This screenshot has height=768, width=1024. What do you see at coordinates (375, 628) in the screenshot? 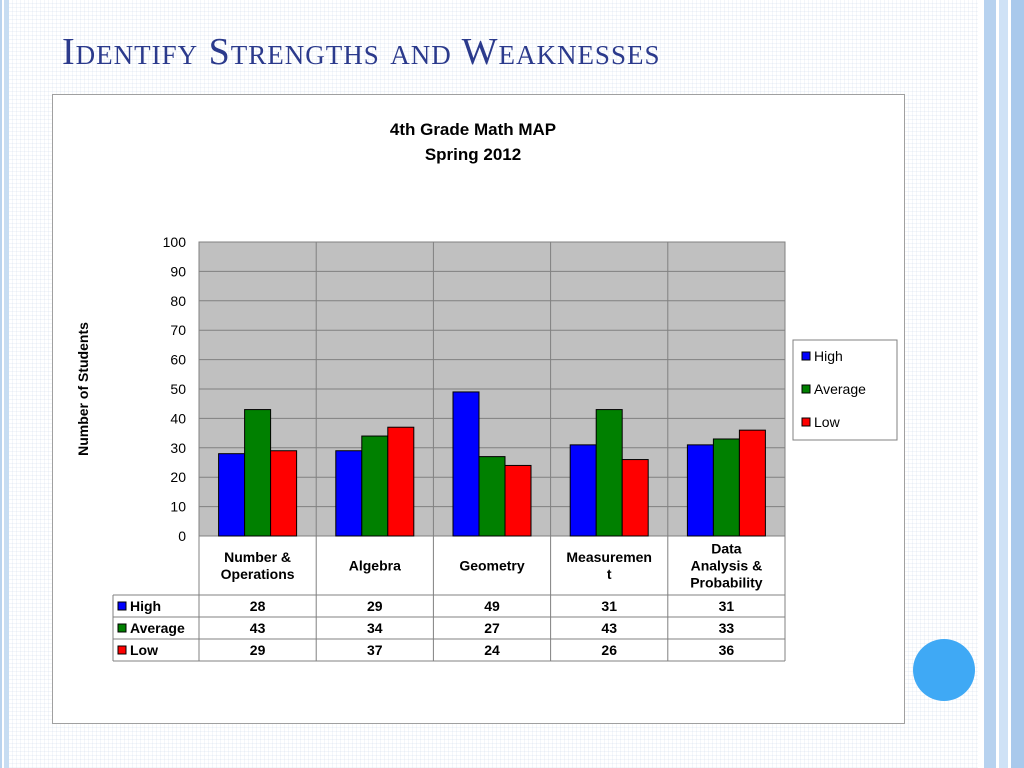
I see `table-value: 34` at bounding box center [375, 628].